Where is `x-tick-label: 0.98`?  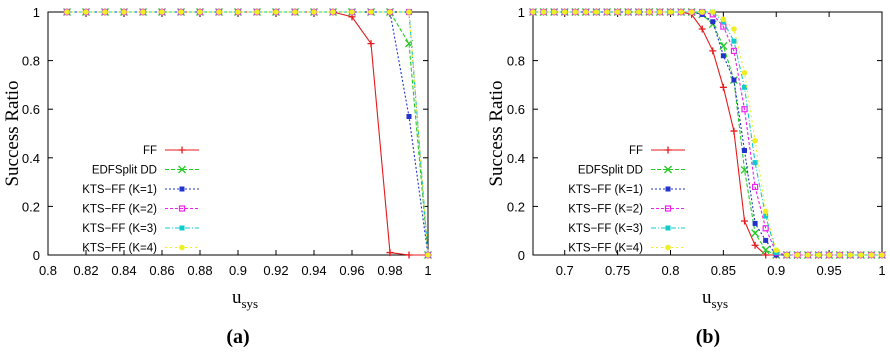
x-tick-label: 0.98 is located at coordinates (389, 270).